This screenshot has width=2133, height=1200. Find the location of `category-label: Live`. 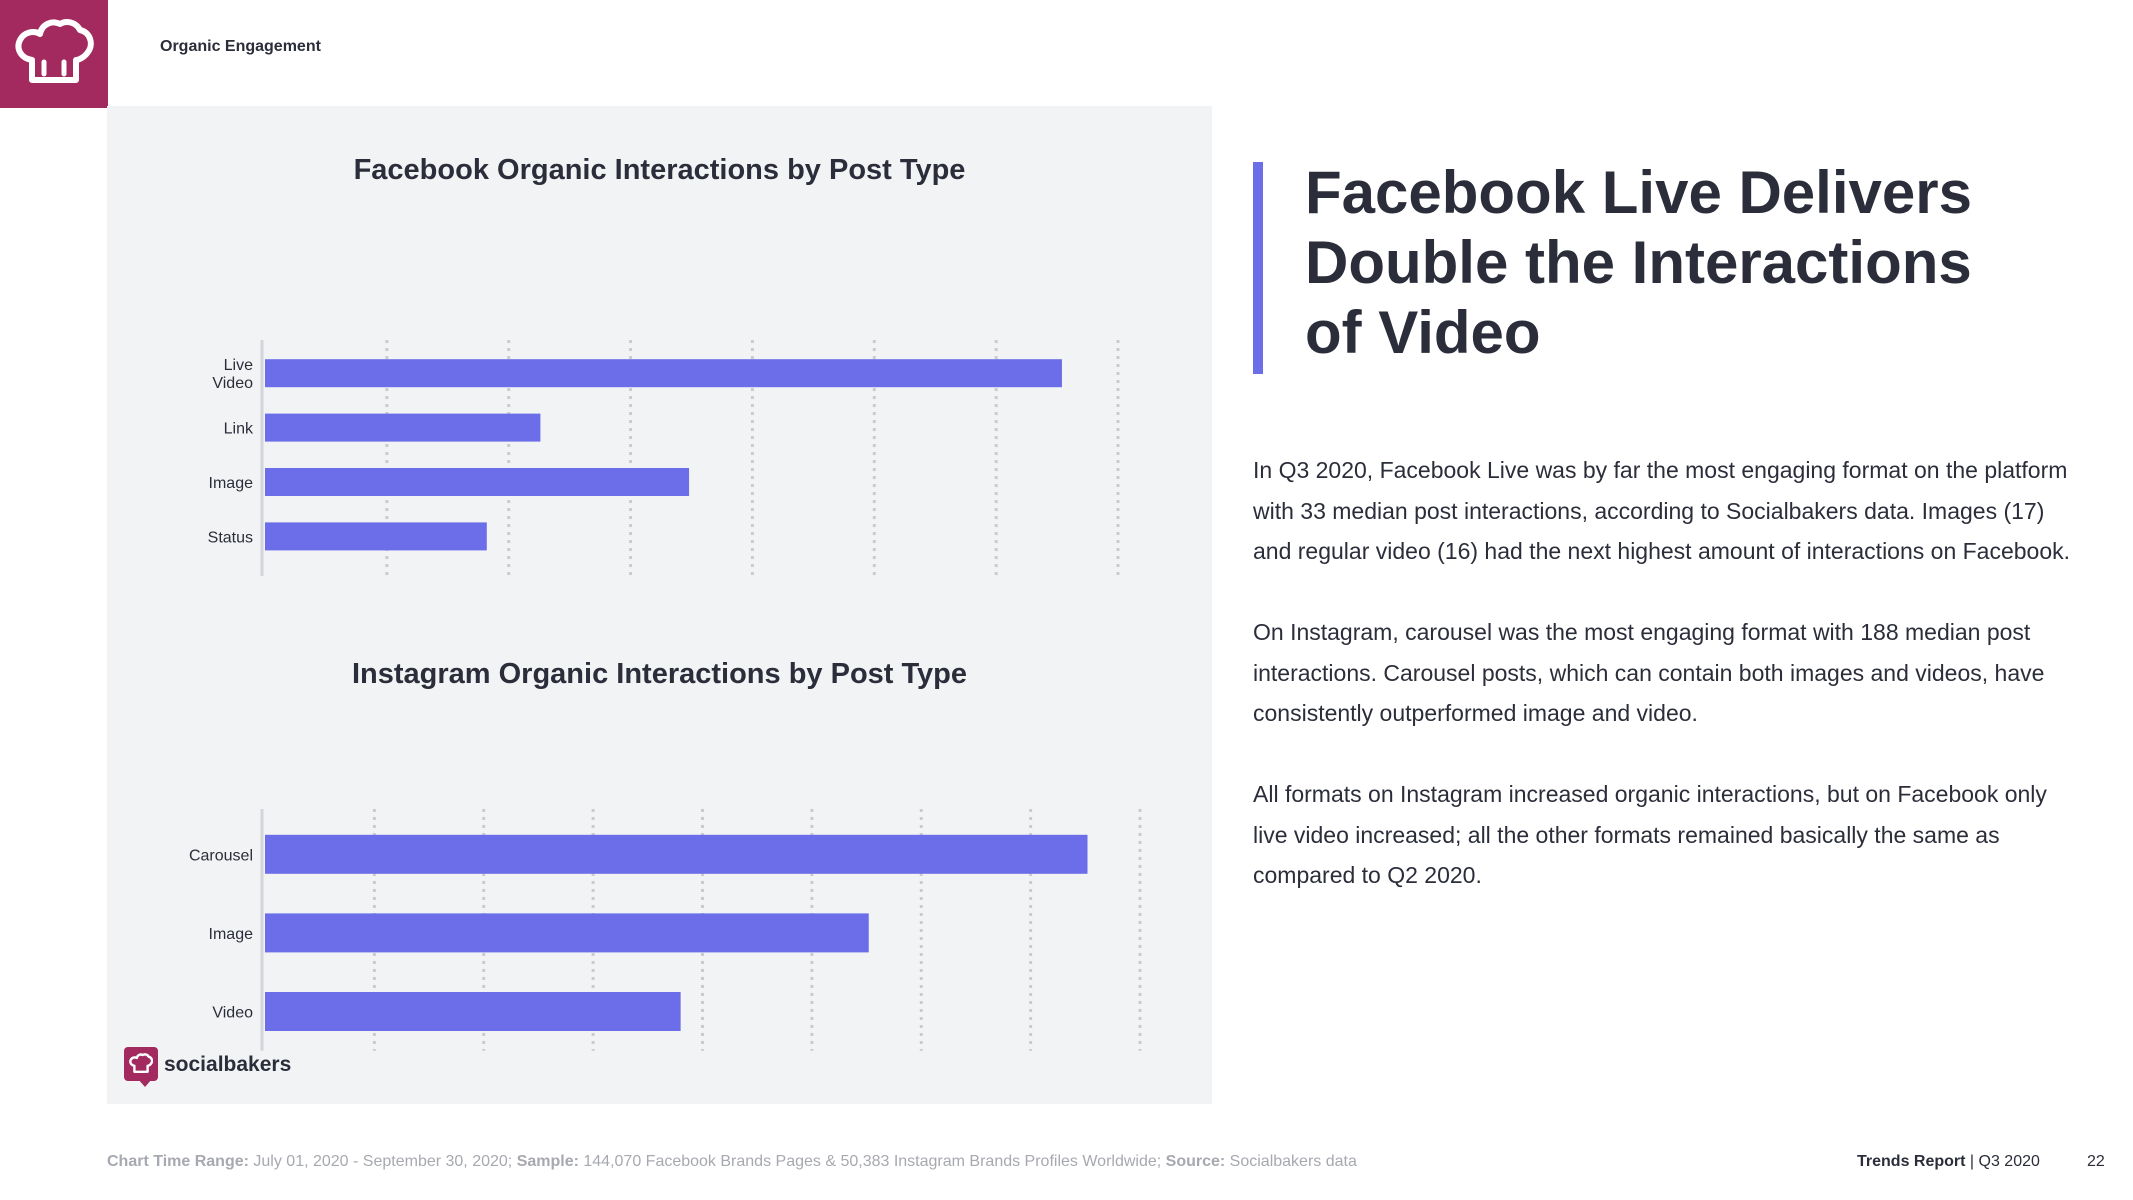

category-label: Live is located at coordinates (238, 365).